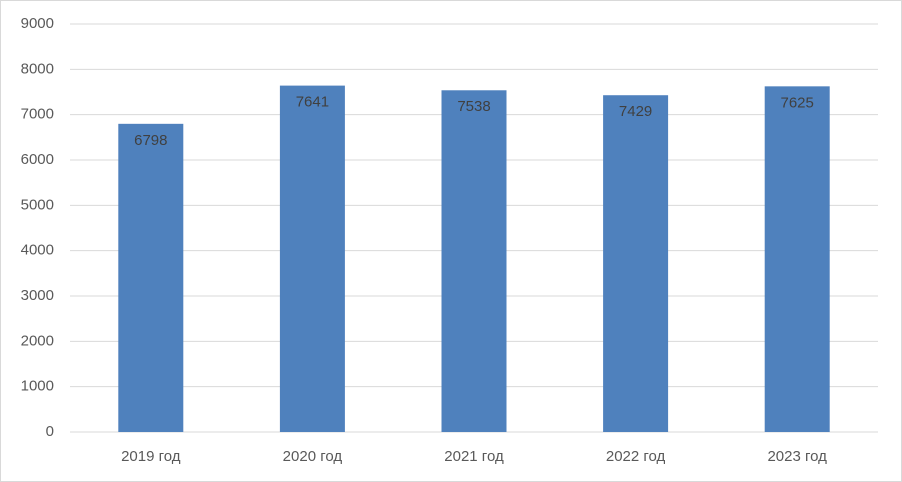 The image size is (902, 482). What do you see at coordinates (37, 159) in the screenshot?
I see `y-tick-label: 6000` at bounding box center [37, 159].